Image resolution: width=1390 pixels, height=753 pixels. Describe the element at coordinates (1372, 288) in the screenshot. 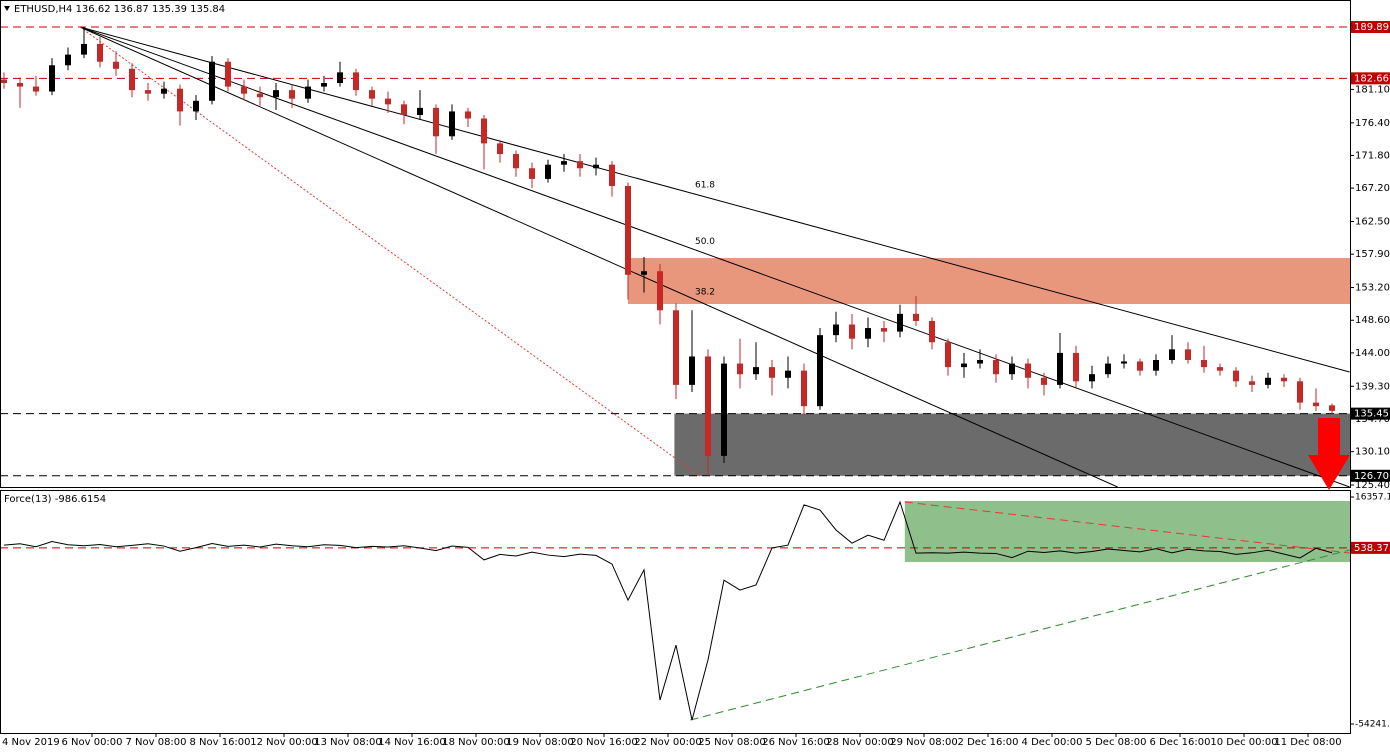

I see `y-tick-label: 153.20` at that location.